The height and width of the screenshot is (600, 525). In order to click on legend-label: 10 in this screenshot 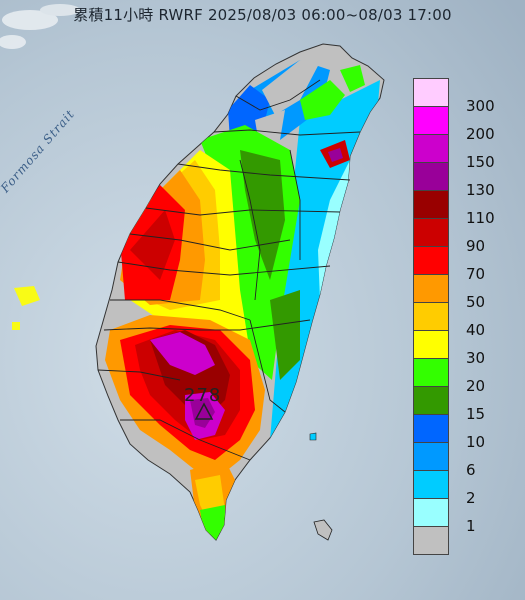, I will do `click(476, 442)`.